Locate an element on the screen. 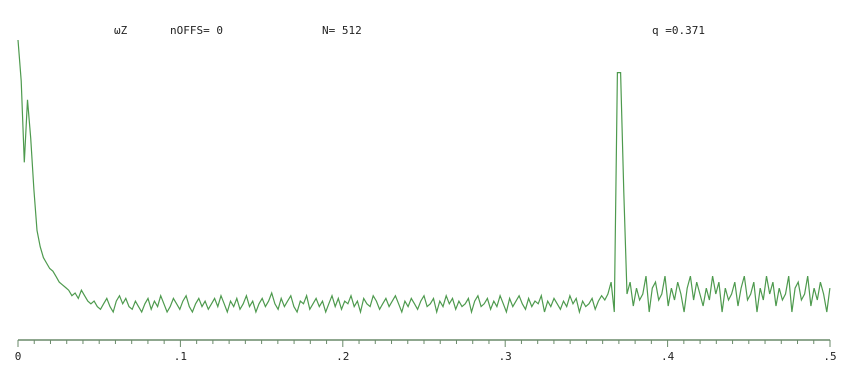 This screenshot has height=366, width=844. x-axis-ticks is located at coordinates (424, 343).